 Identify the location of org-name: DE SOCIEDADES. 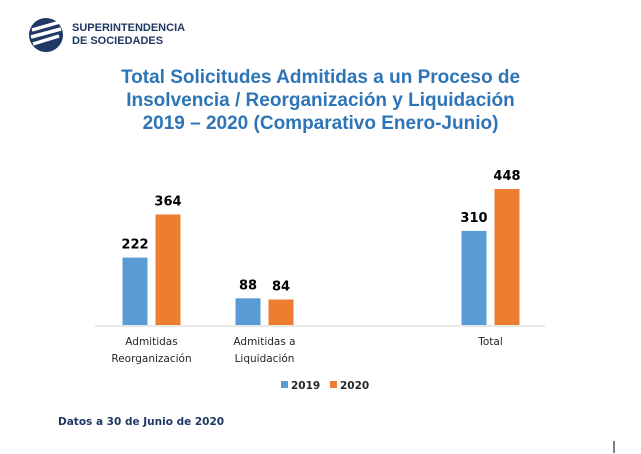
(118, 41).